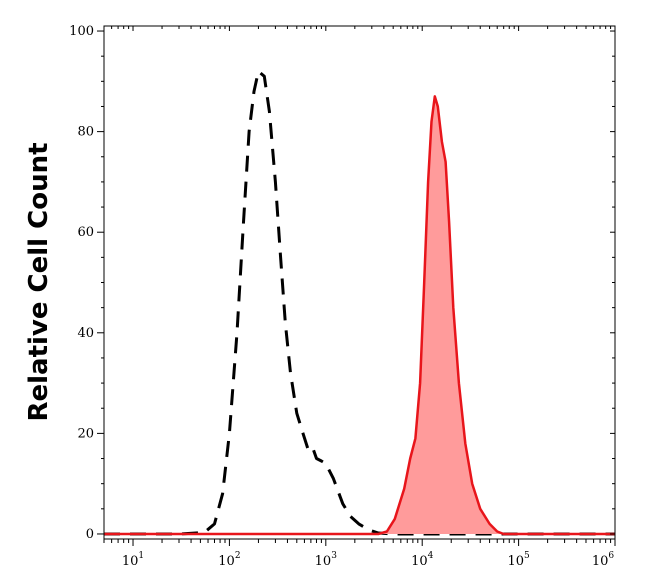  What do you see at coordinates (39, 281) in the screenshot?
I see `y-axis-label: Relative Cell Count` at bounding box center [39, 281].